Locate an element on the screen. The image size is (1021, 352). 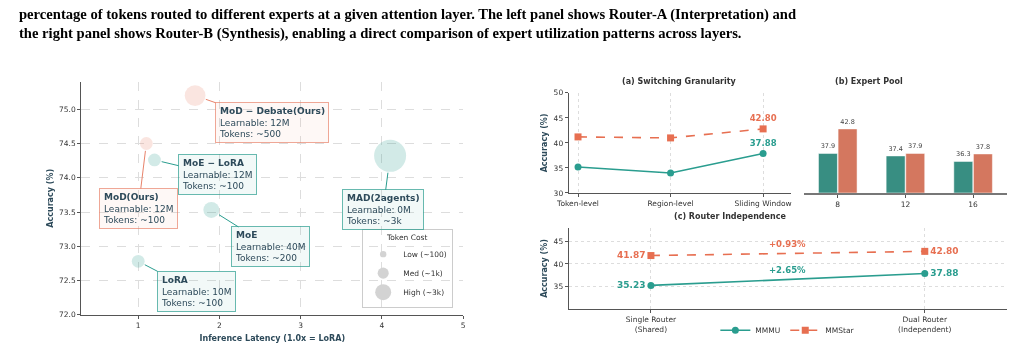
annotation: MAD(2agents) Learnable: 0M Tokens: ~3k is located at coordinates (383, 210).